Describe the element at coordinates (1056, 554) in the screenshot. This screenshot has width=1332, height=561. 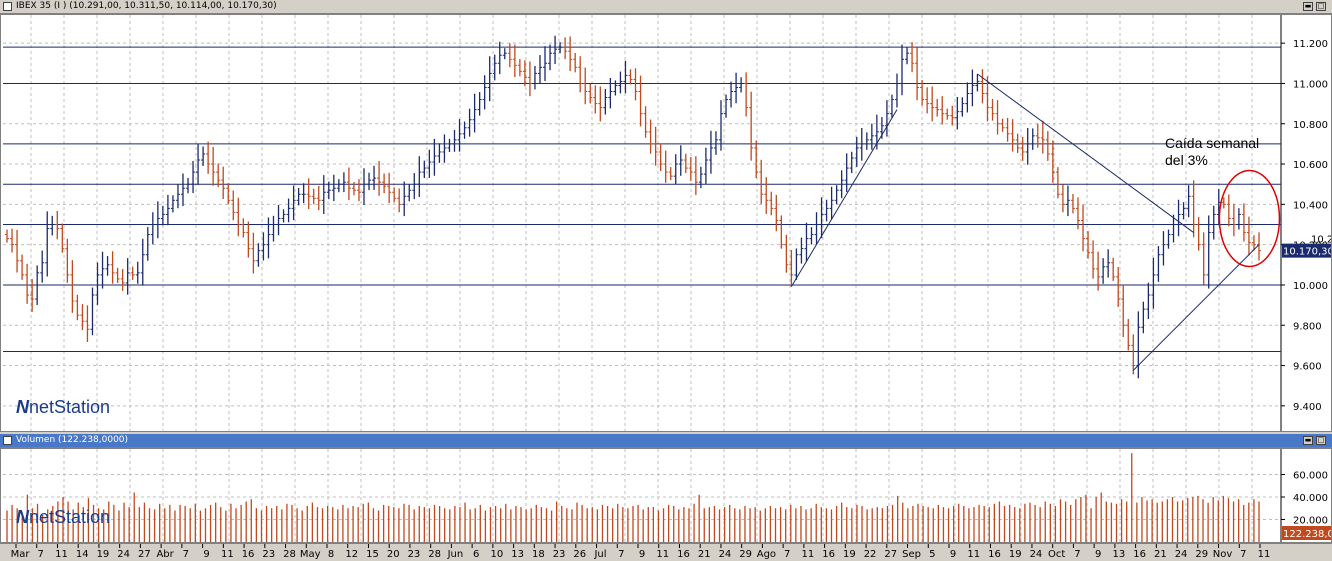
I see `x-tick-label: Oct` at that location.